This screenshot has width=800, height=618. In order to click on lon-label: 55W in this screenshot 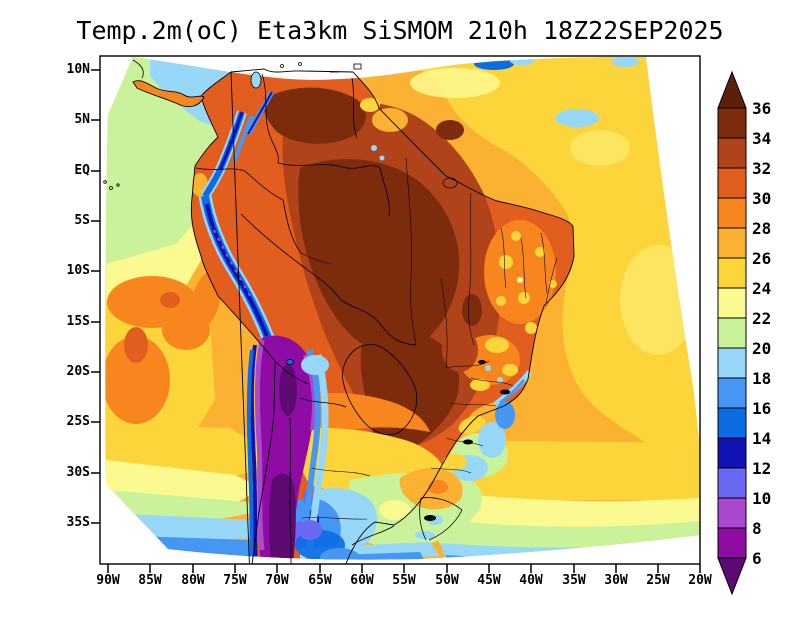, I will do `click(404, 580)`.